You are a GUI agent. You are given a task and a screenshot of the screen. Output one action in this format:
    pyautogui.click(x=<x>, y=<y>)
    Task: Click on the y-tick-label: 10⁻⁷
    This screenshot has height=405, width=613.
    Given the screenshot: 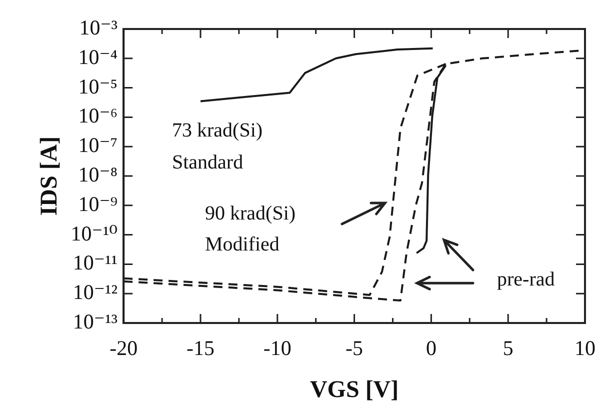 What is the action you would take?
    pyautogui.click(x=98, y=145)
    